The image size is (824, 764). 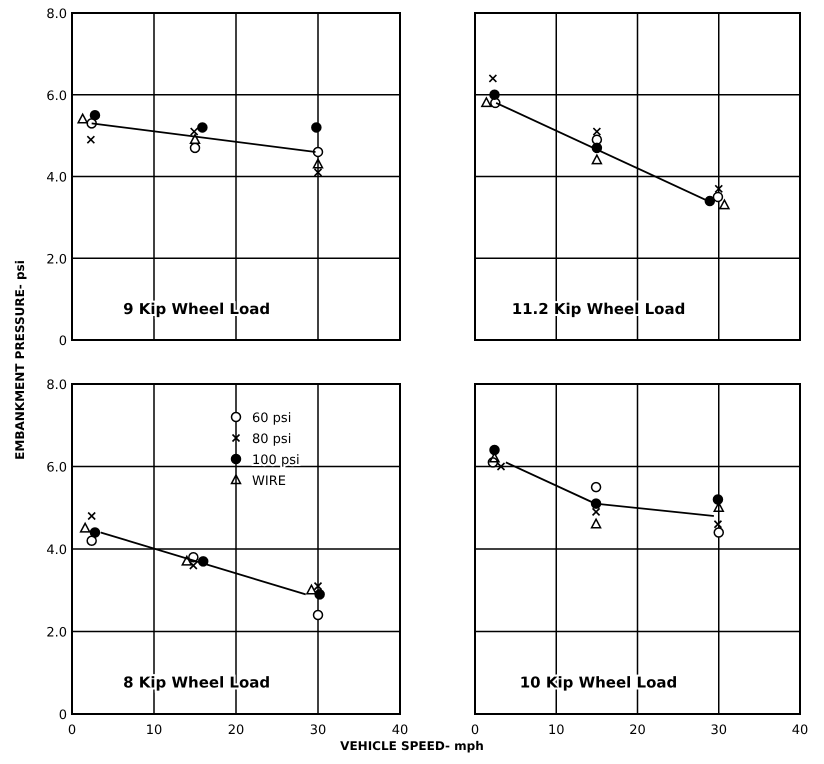 What do you see at coordinates (272, 418) in the screenshot?
I see `legend-label: 60 psi` at bounding box center [272, 418].